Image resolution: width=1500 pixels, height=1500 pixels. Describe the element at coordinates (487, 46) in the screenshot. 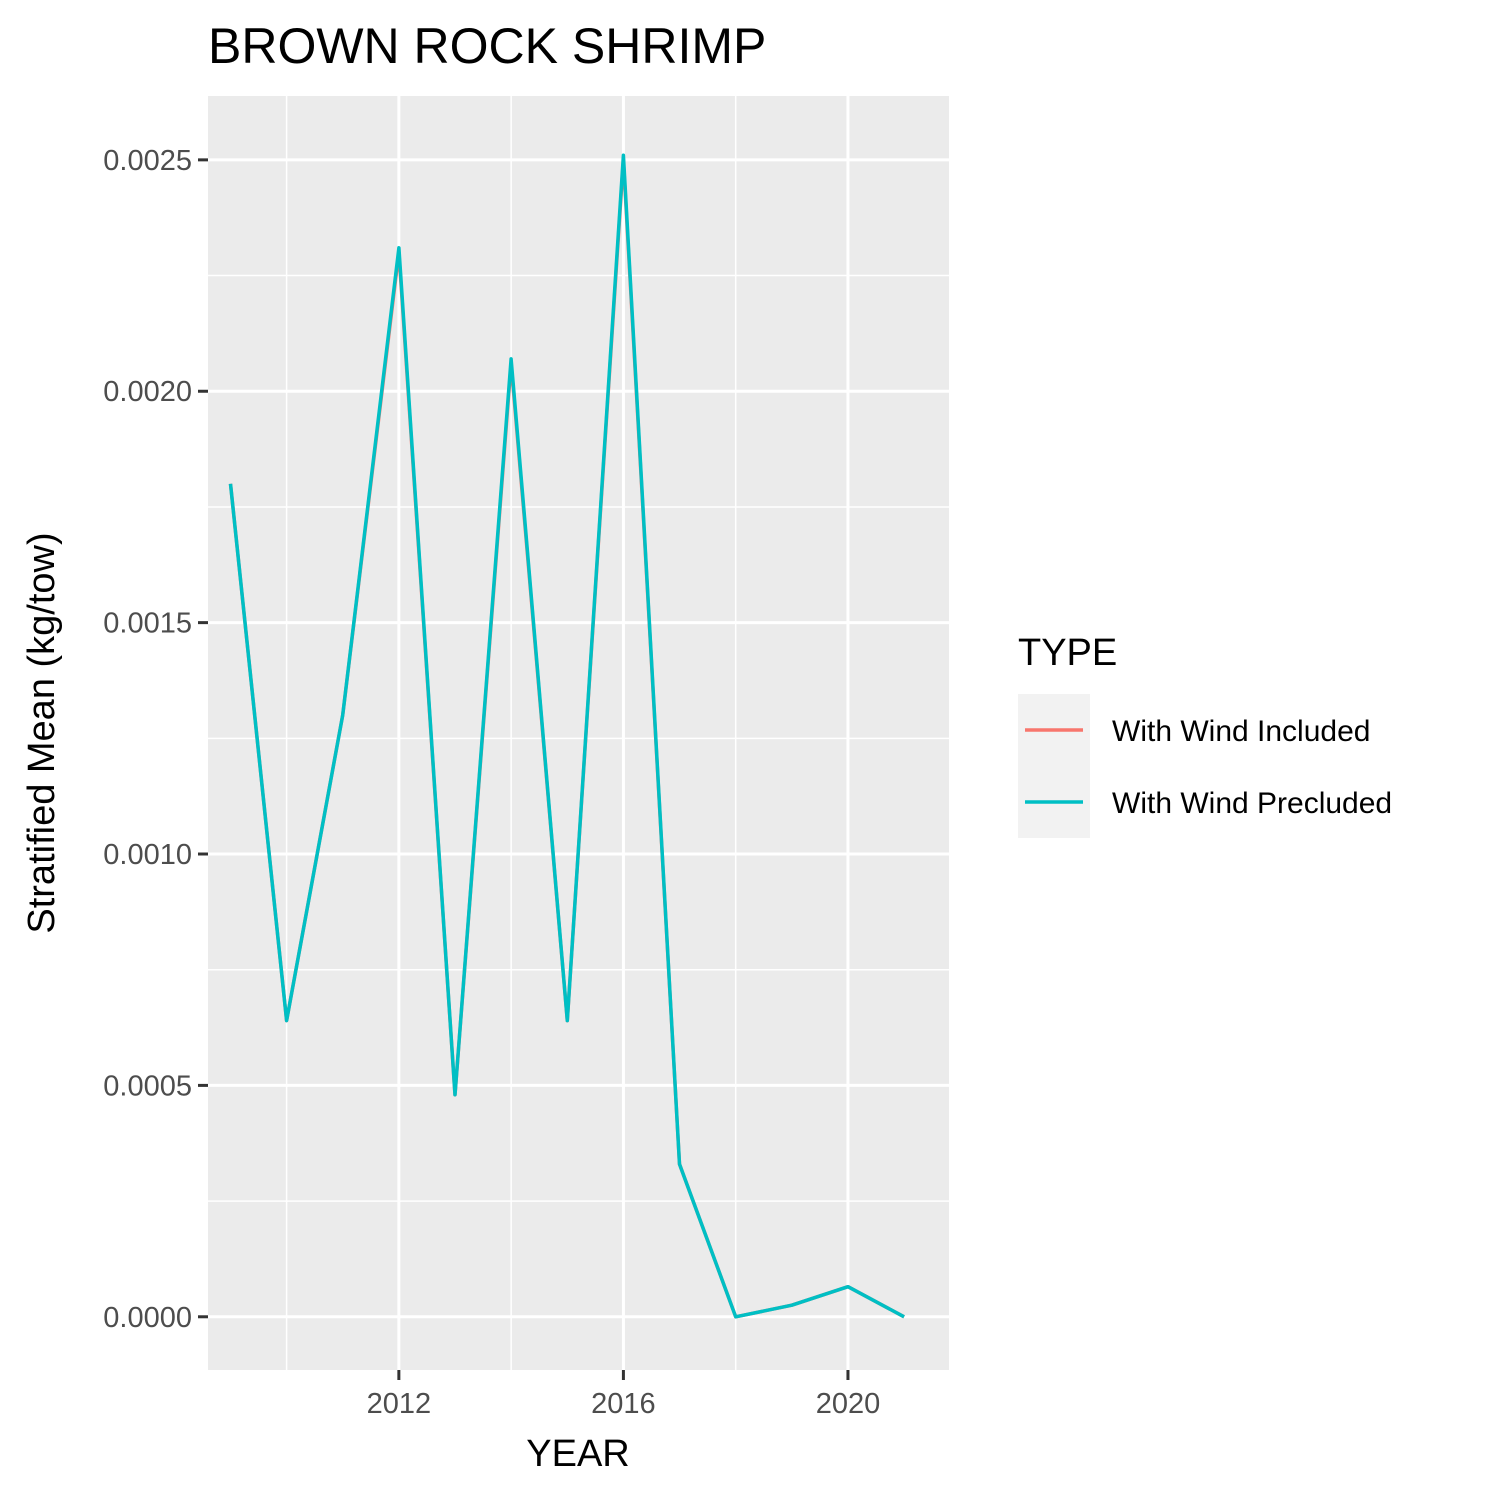

I see `chart-title: BROWN ROCK SHRIMP` at that location.